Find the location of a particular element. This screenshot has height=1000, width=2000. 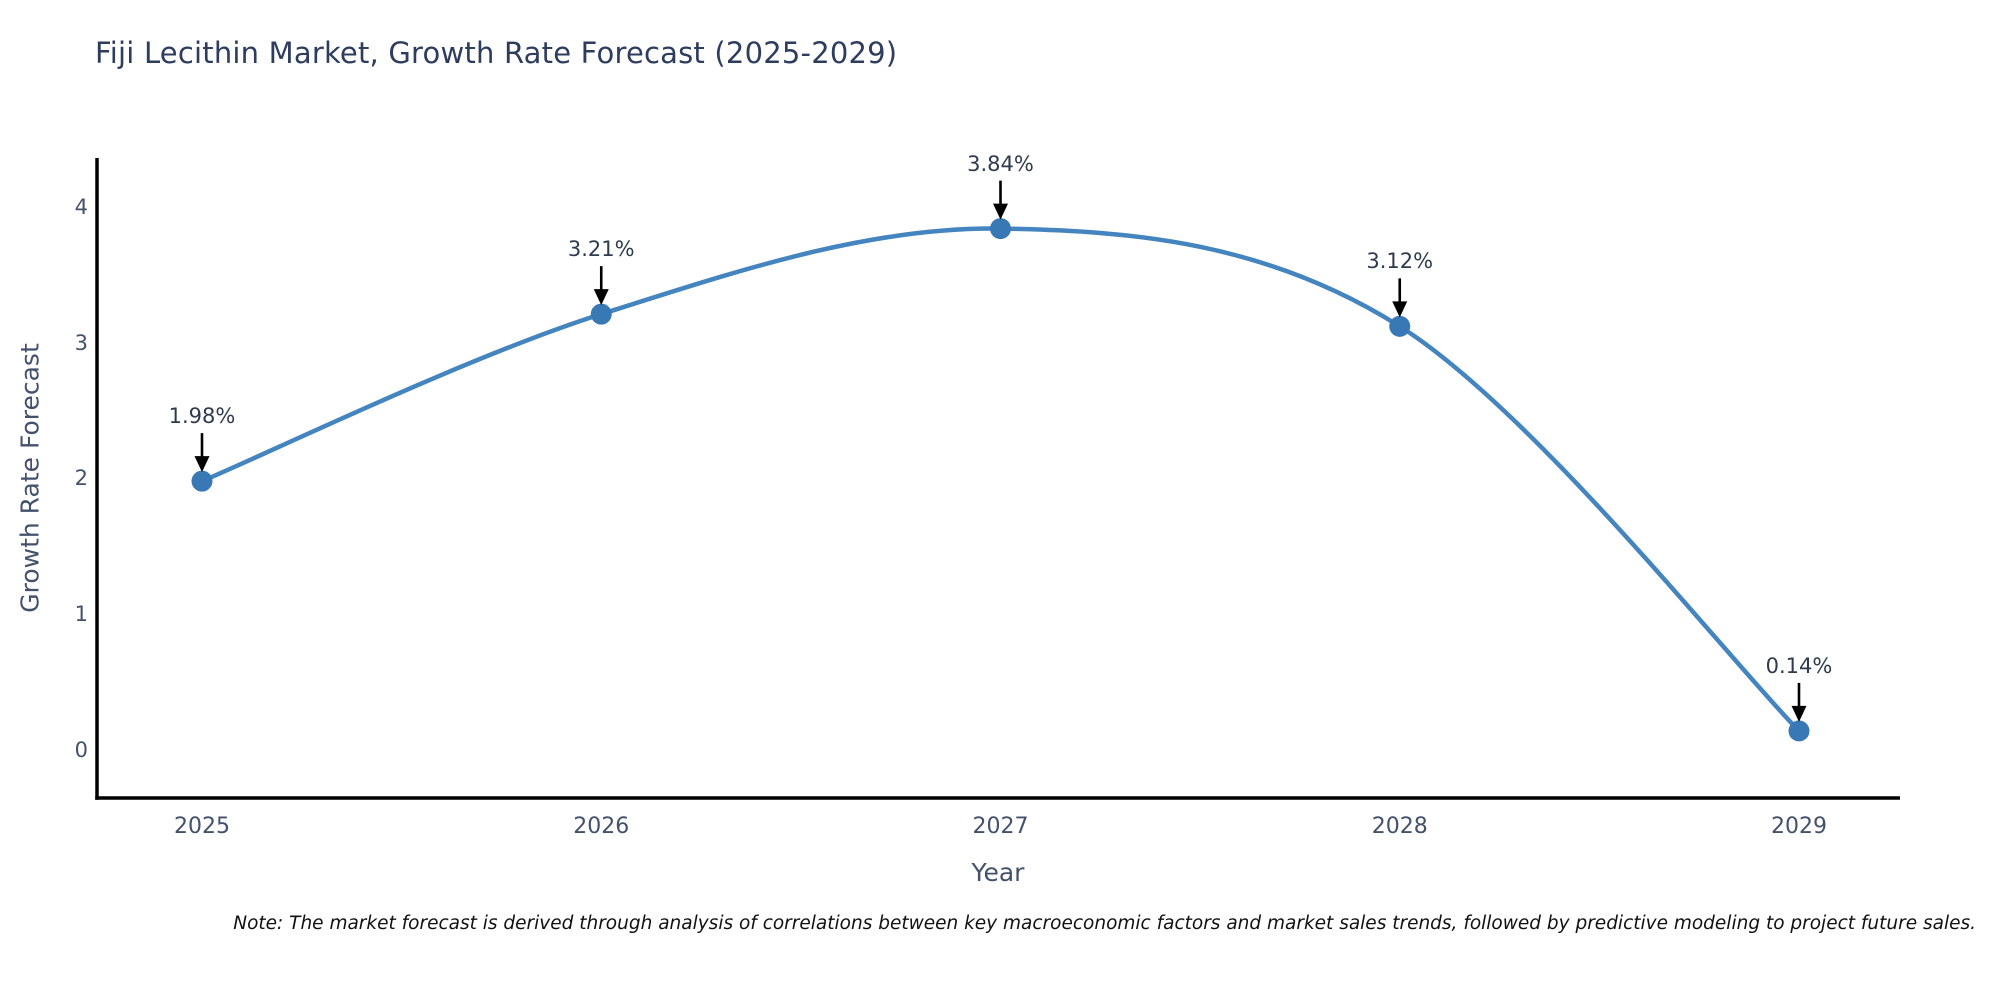

y-tick-label: 0 is located at coordinates (81, 749).